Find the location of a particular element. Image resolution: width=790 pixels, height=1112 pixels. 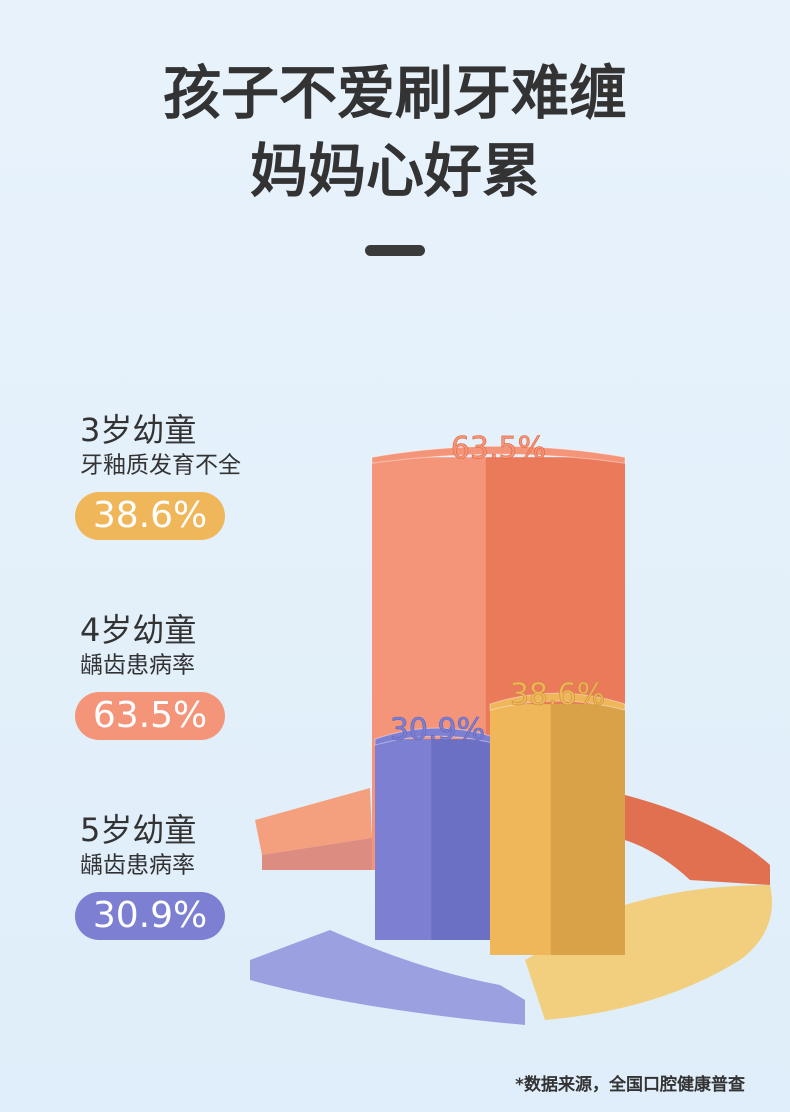

title: 孩子不爱刷牙难缠 is located at coordinates (395, 93).